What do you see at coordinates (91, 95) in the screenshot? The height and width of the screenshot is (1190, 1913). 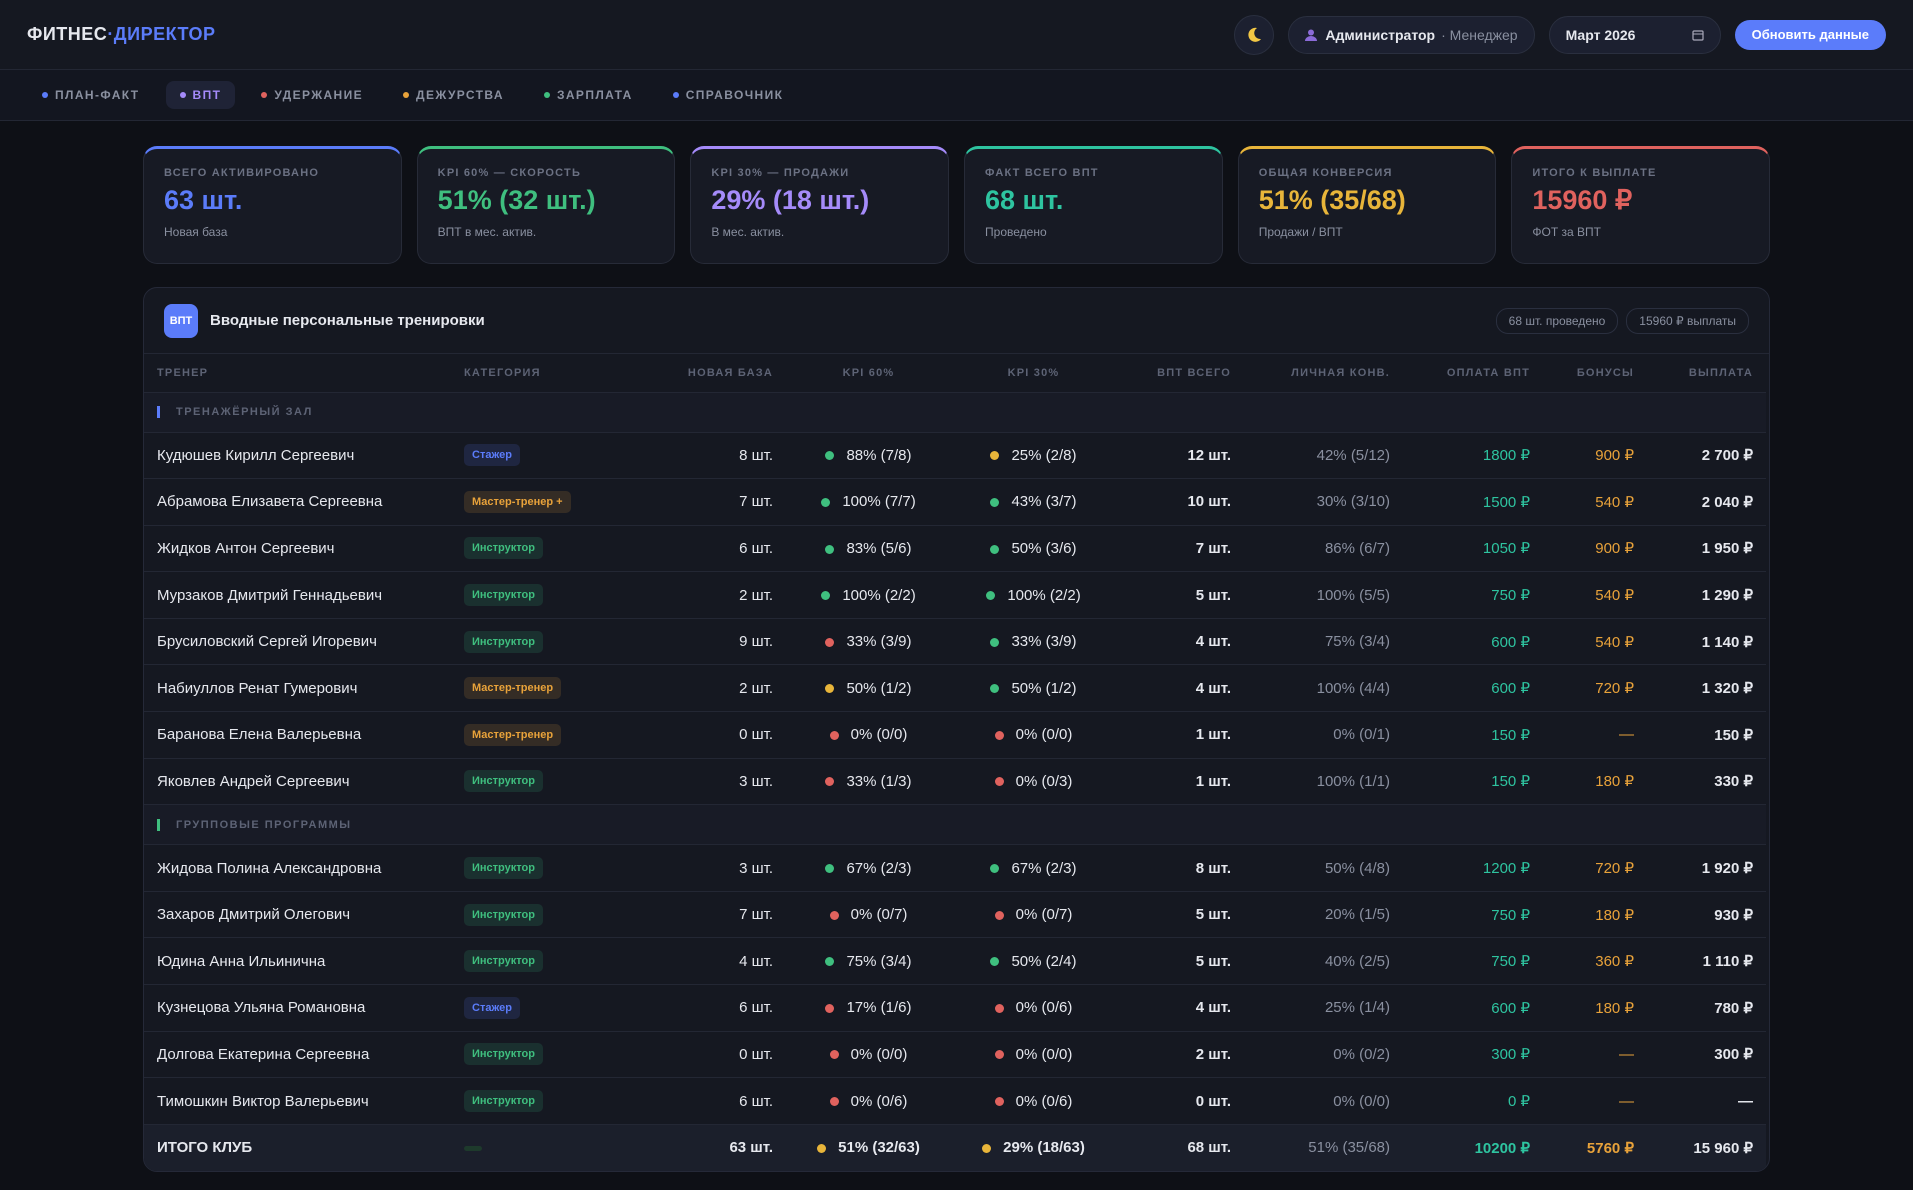 I see `tab: ПЛАН-ФАКТ` at bounding box center [91, 95].